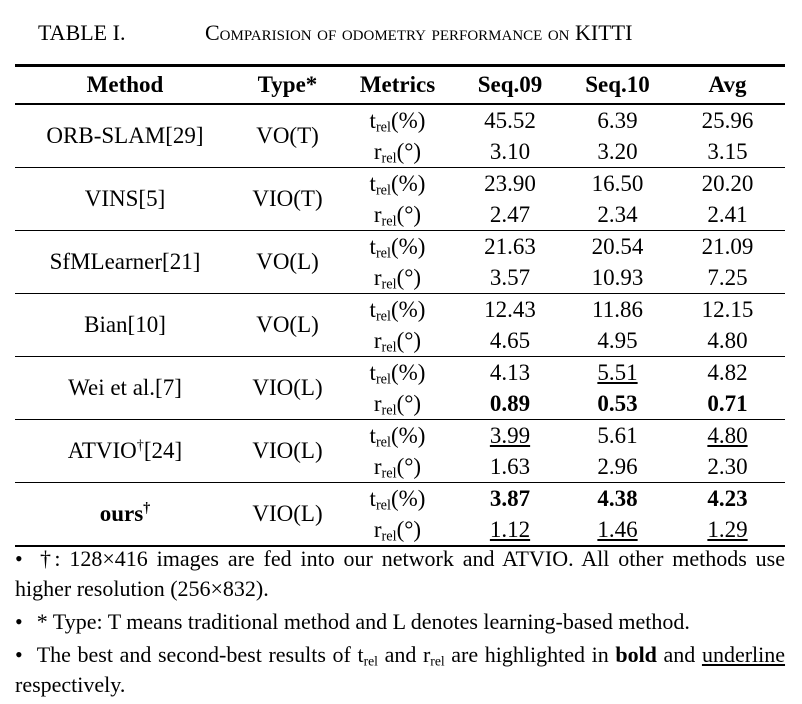 This screenshot has height=704, width=802. I want to click on text: 0.71, so click(727, 403).